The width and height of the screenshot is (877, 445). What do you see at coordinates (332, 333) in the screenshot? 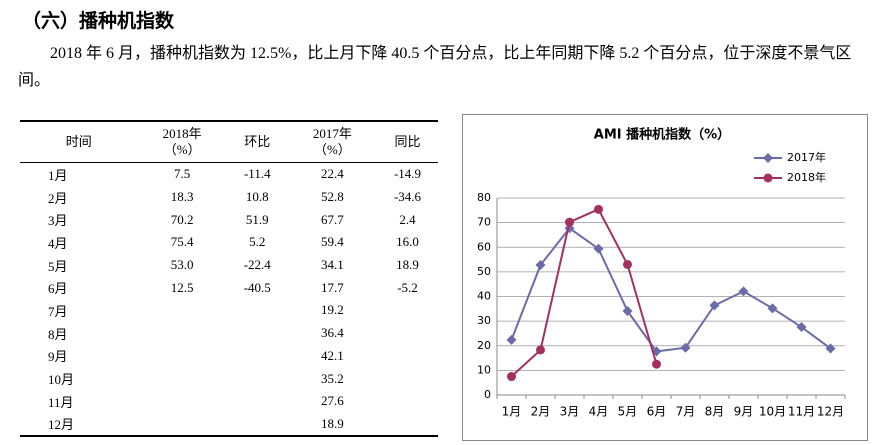
I see `table-cell: 36.4` at bounding box center [332, 333].